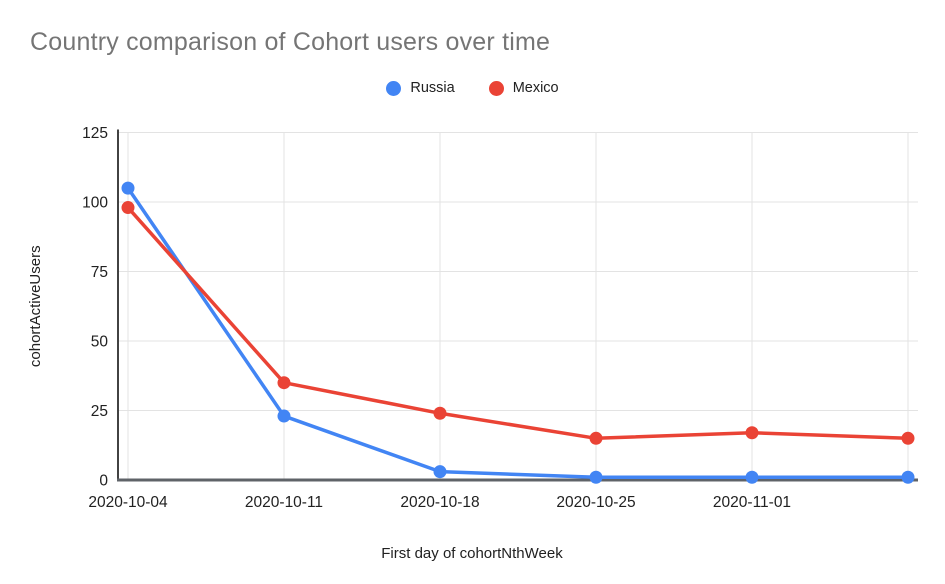  I want to click on x-tick-label: 2020-10-25, so click(595, 502).